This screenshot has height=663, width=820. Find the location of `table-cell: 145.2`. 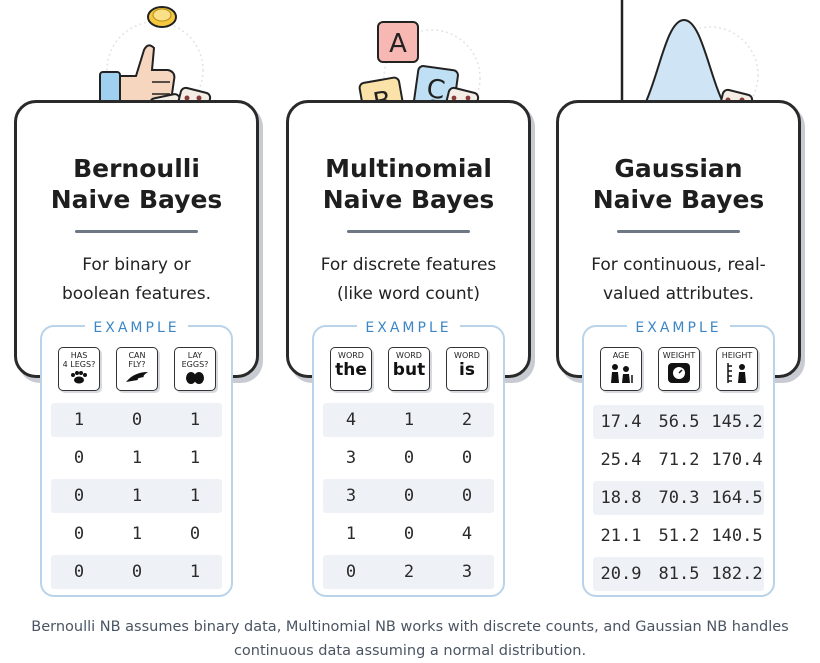

table-cell: 145.2 is located at coordinates (737, 422).